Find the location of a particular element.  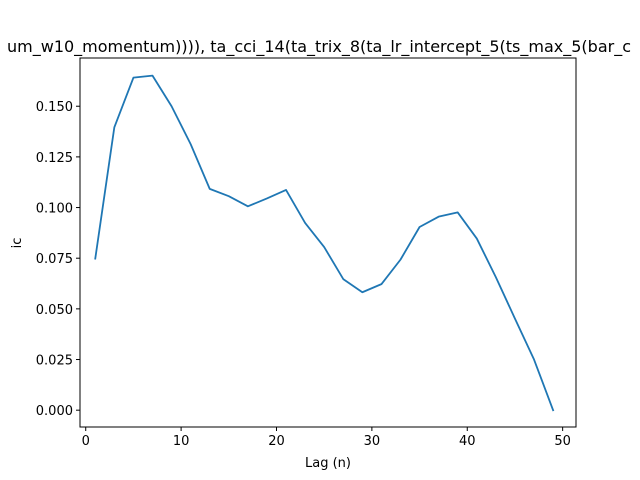

y-tick-label: 0.025 is located at coordinates (54, 361).